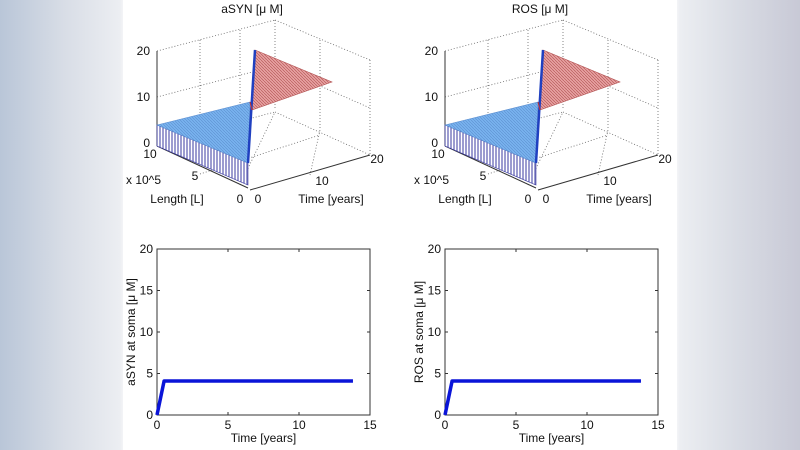 Image resolution: width=800 pixels, height=450 pixels. Describe the element at coordinates (252, 9) in the screenshot. I see `plot-title: aSYN [μ M]` at that location.